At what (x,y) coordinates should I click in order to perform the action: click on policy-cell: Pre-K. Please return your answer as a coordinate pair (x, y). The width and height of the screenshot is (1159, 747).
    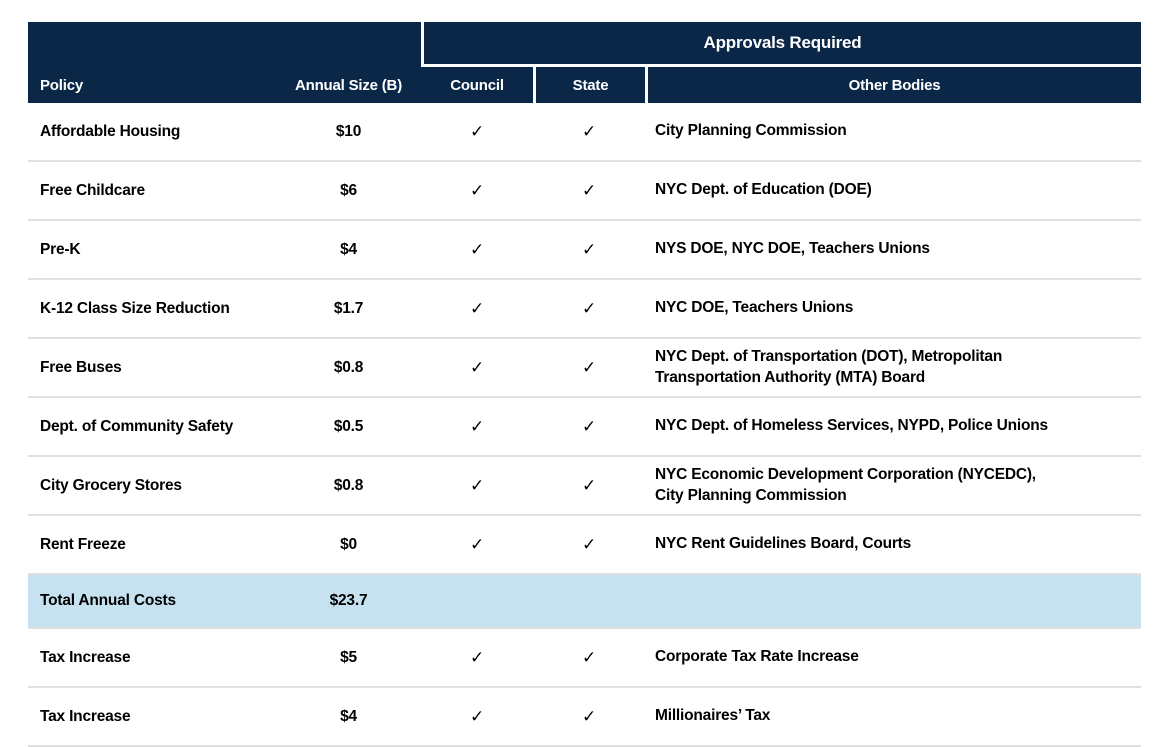
    Looking at the image, I should click on (152, 250).